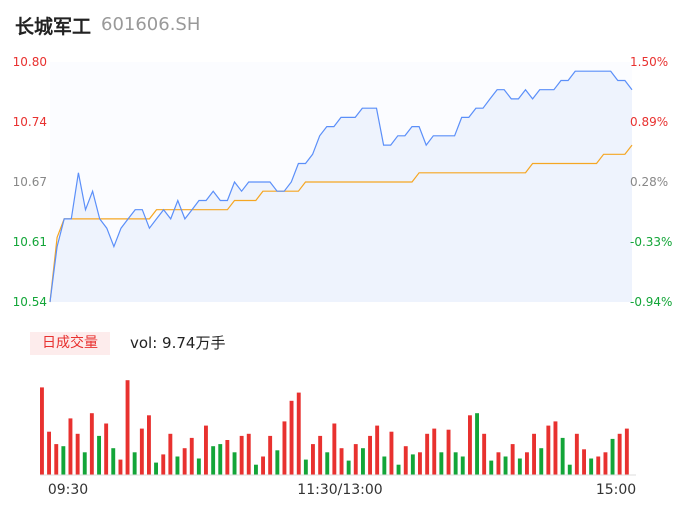  I want to click on stock-name: 长城军工, so click(53, 27).